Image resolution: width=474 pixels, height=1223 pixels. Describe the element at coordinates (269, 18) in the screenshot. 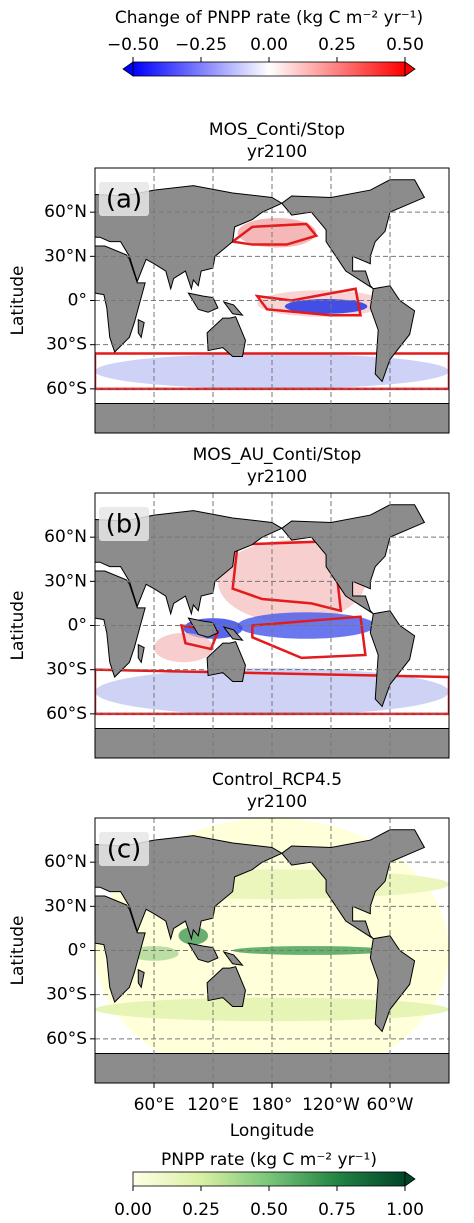

I see `colorbar-title: Change of PNPP rate (kg C m⁻² yr⁻¹)` at that location.